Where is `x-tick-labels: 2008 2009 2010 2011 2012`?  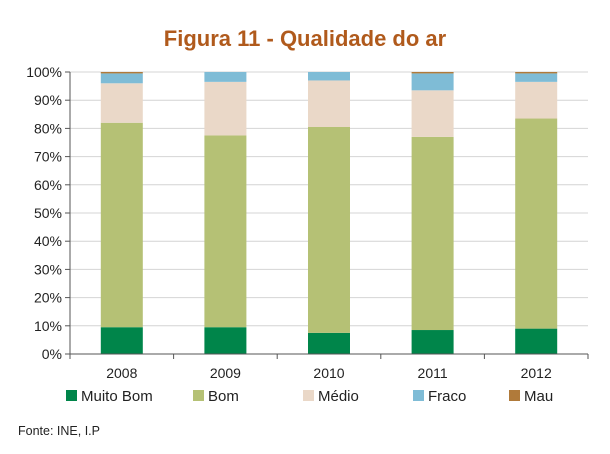 x-tick-labels: 2008 2009 2010 2011 2012 is located at coordinates (329, 373).